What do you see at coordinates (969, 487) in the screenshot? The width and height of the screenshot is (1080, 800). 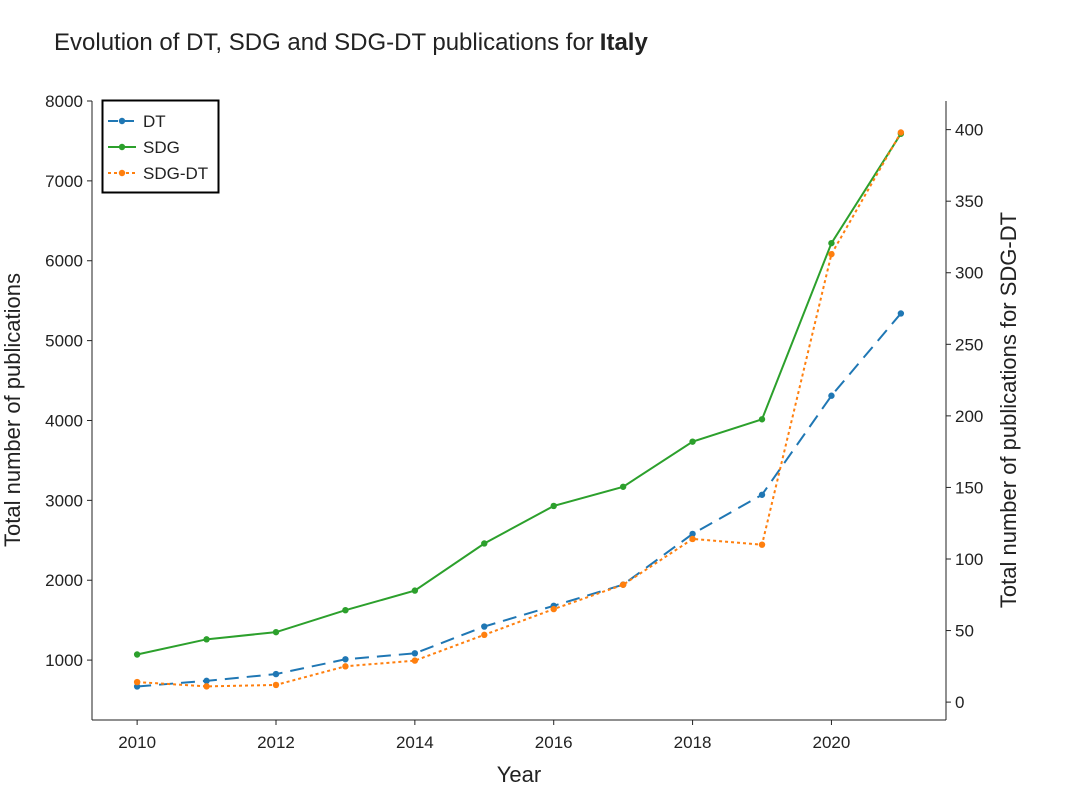 I see `y-tick-label-right: 150` at bounding box center [969, 487].